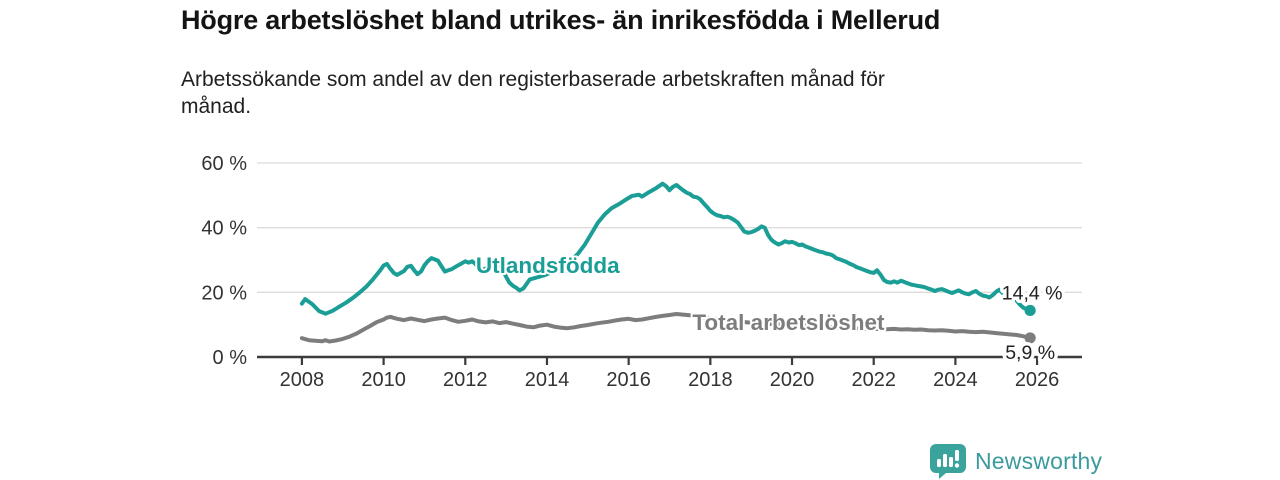  What do you see at coordinates (788, 322) in the screenshot?
I see `series-label-1: Total arbetslöshet` at bounding box center [788, 322].